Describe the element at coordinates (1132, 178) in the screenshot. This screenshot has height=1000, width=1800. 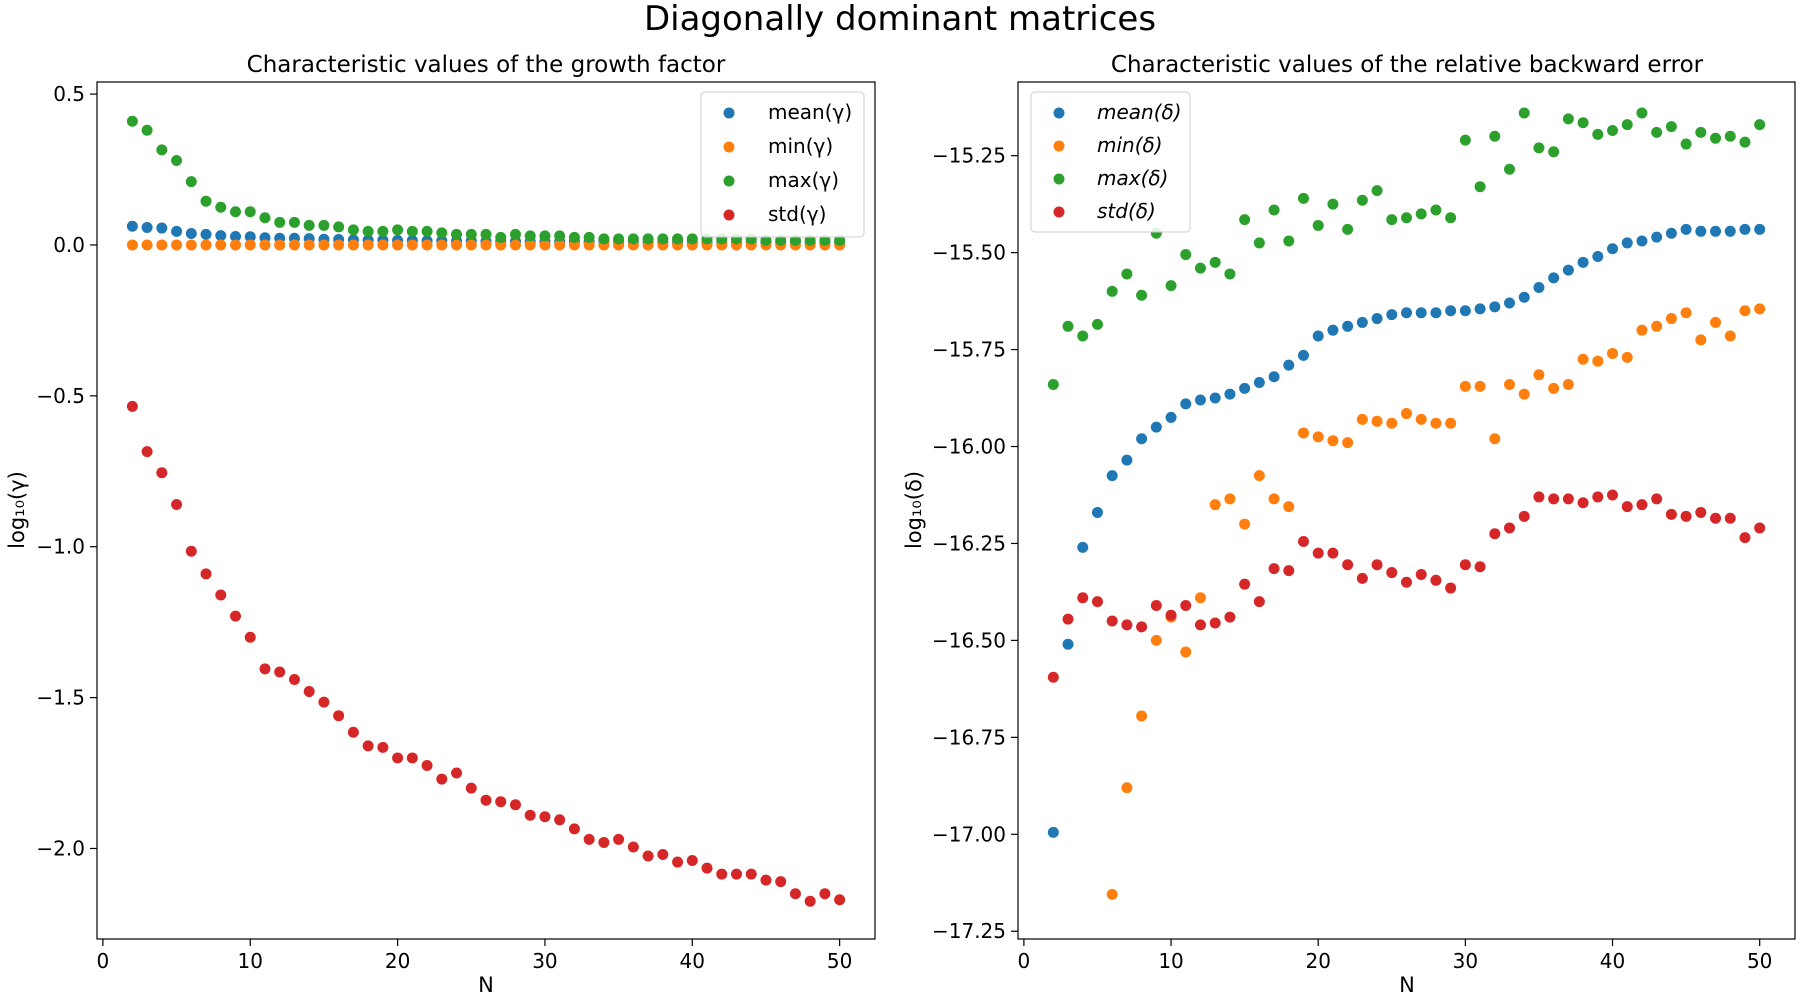
I see `legend-label-max: max(δ)` at that location.